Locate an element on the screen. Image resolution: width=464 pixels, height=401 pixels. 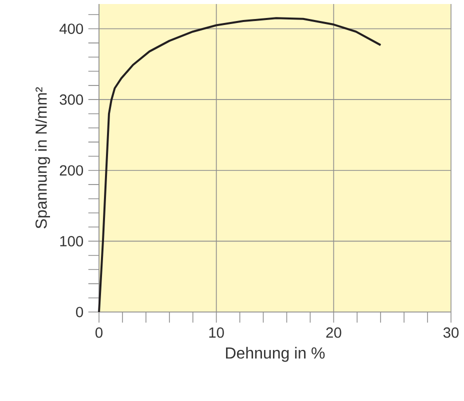
y-tick-label: 300 is located at coordinates (72, 99).